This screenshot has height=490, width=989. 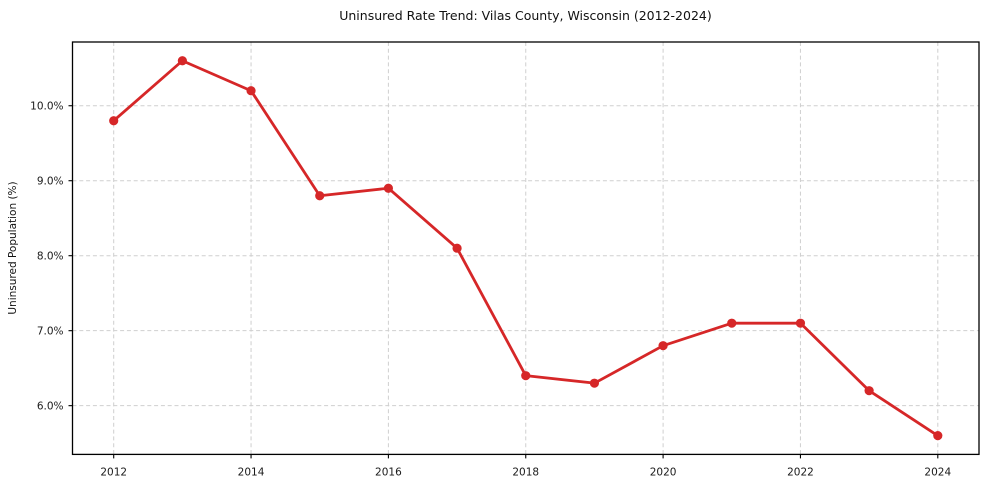 I want to click on data-point-2015, so click(x=320, y=196).